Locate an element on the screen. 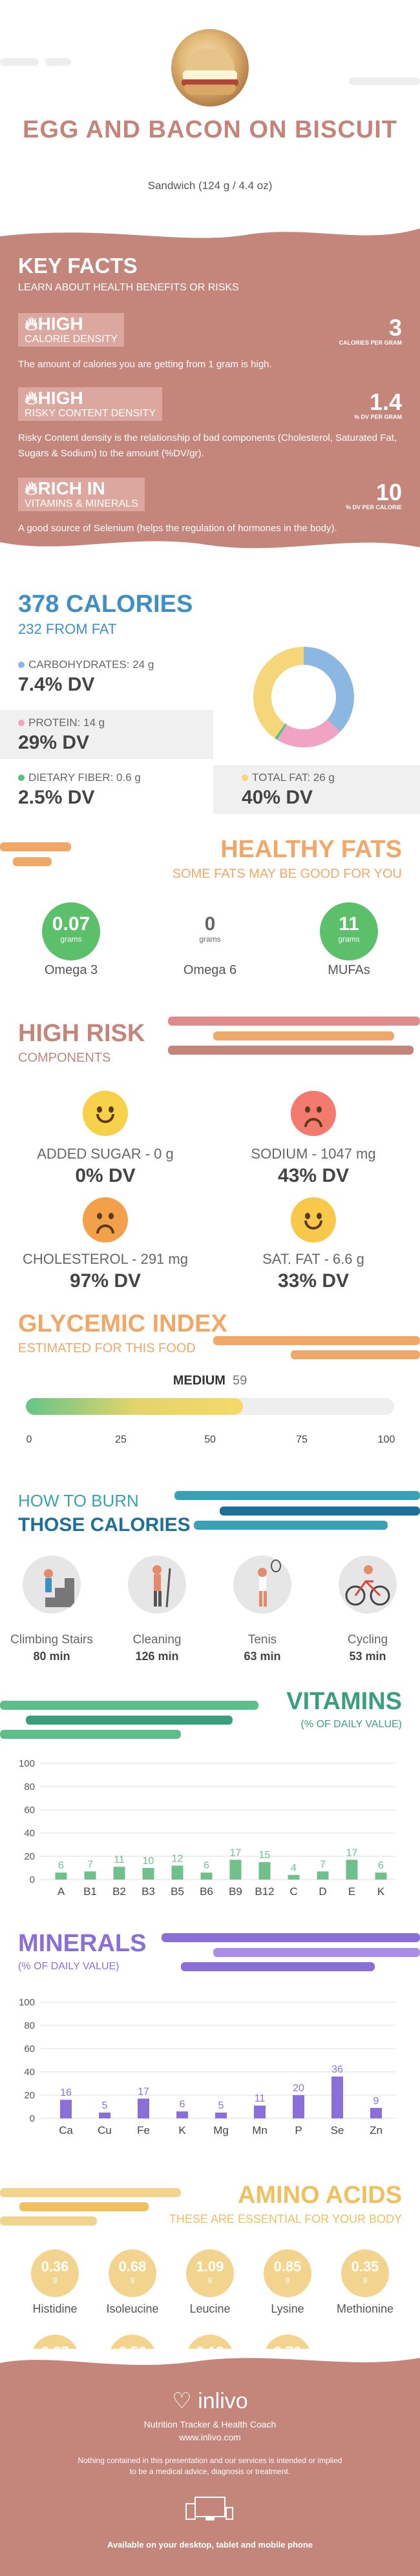 The width and height of the screenshot is (420, 2576). x-tick-label: K is located at coordinates (381, 1891).